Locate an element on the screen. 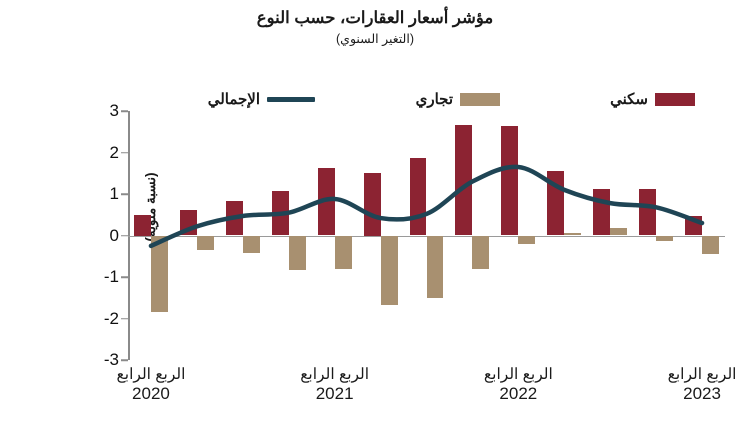 This screenshot has width=750, height=430. x-axis-label-year: 2020 is located at coordinates (151, 393).